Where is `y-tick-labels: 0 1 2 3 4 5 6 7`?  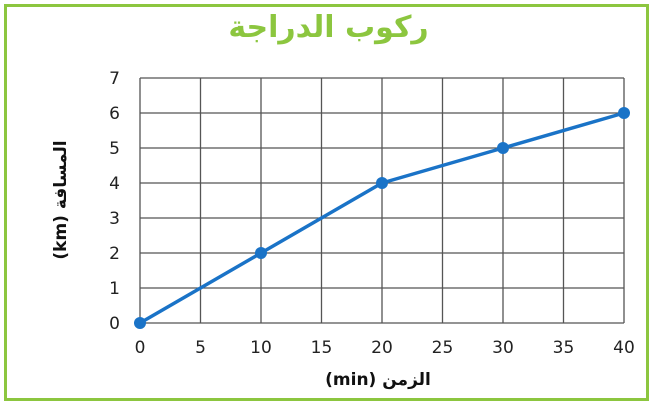
y-tick-labels: 0 1 2 3 4 5 6 7 is located at coordinates (114, 201).